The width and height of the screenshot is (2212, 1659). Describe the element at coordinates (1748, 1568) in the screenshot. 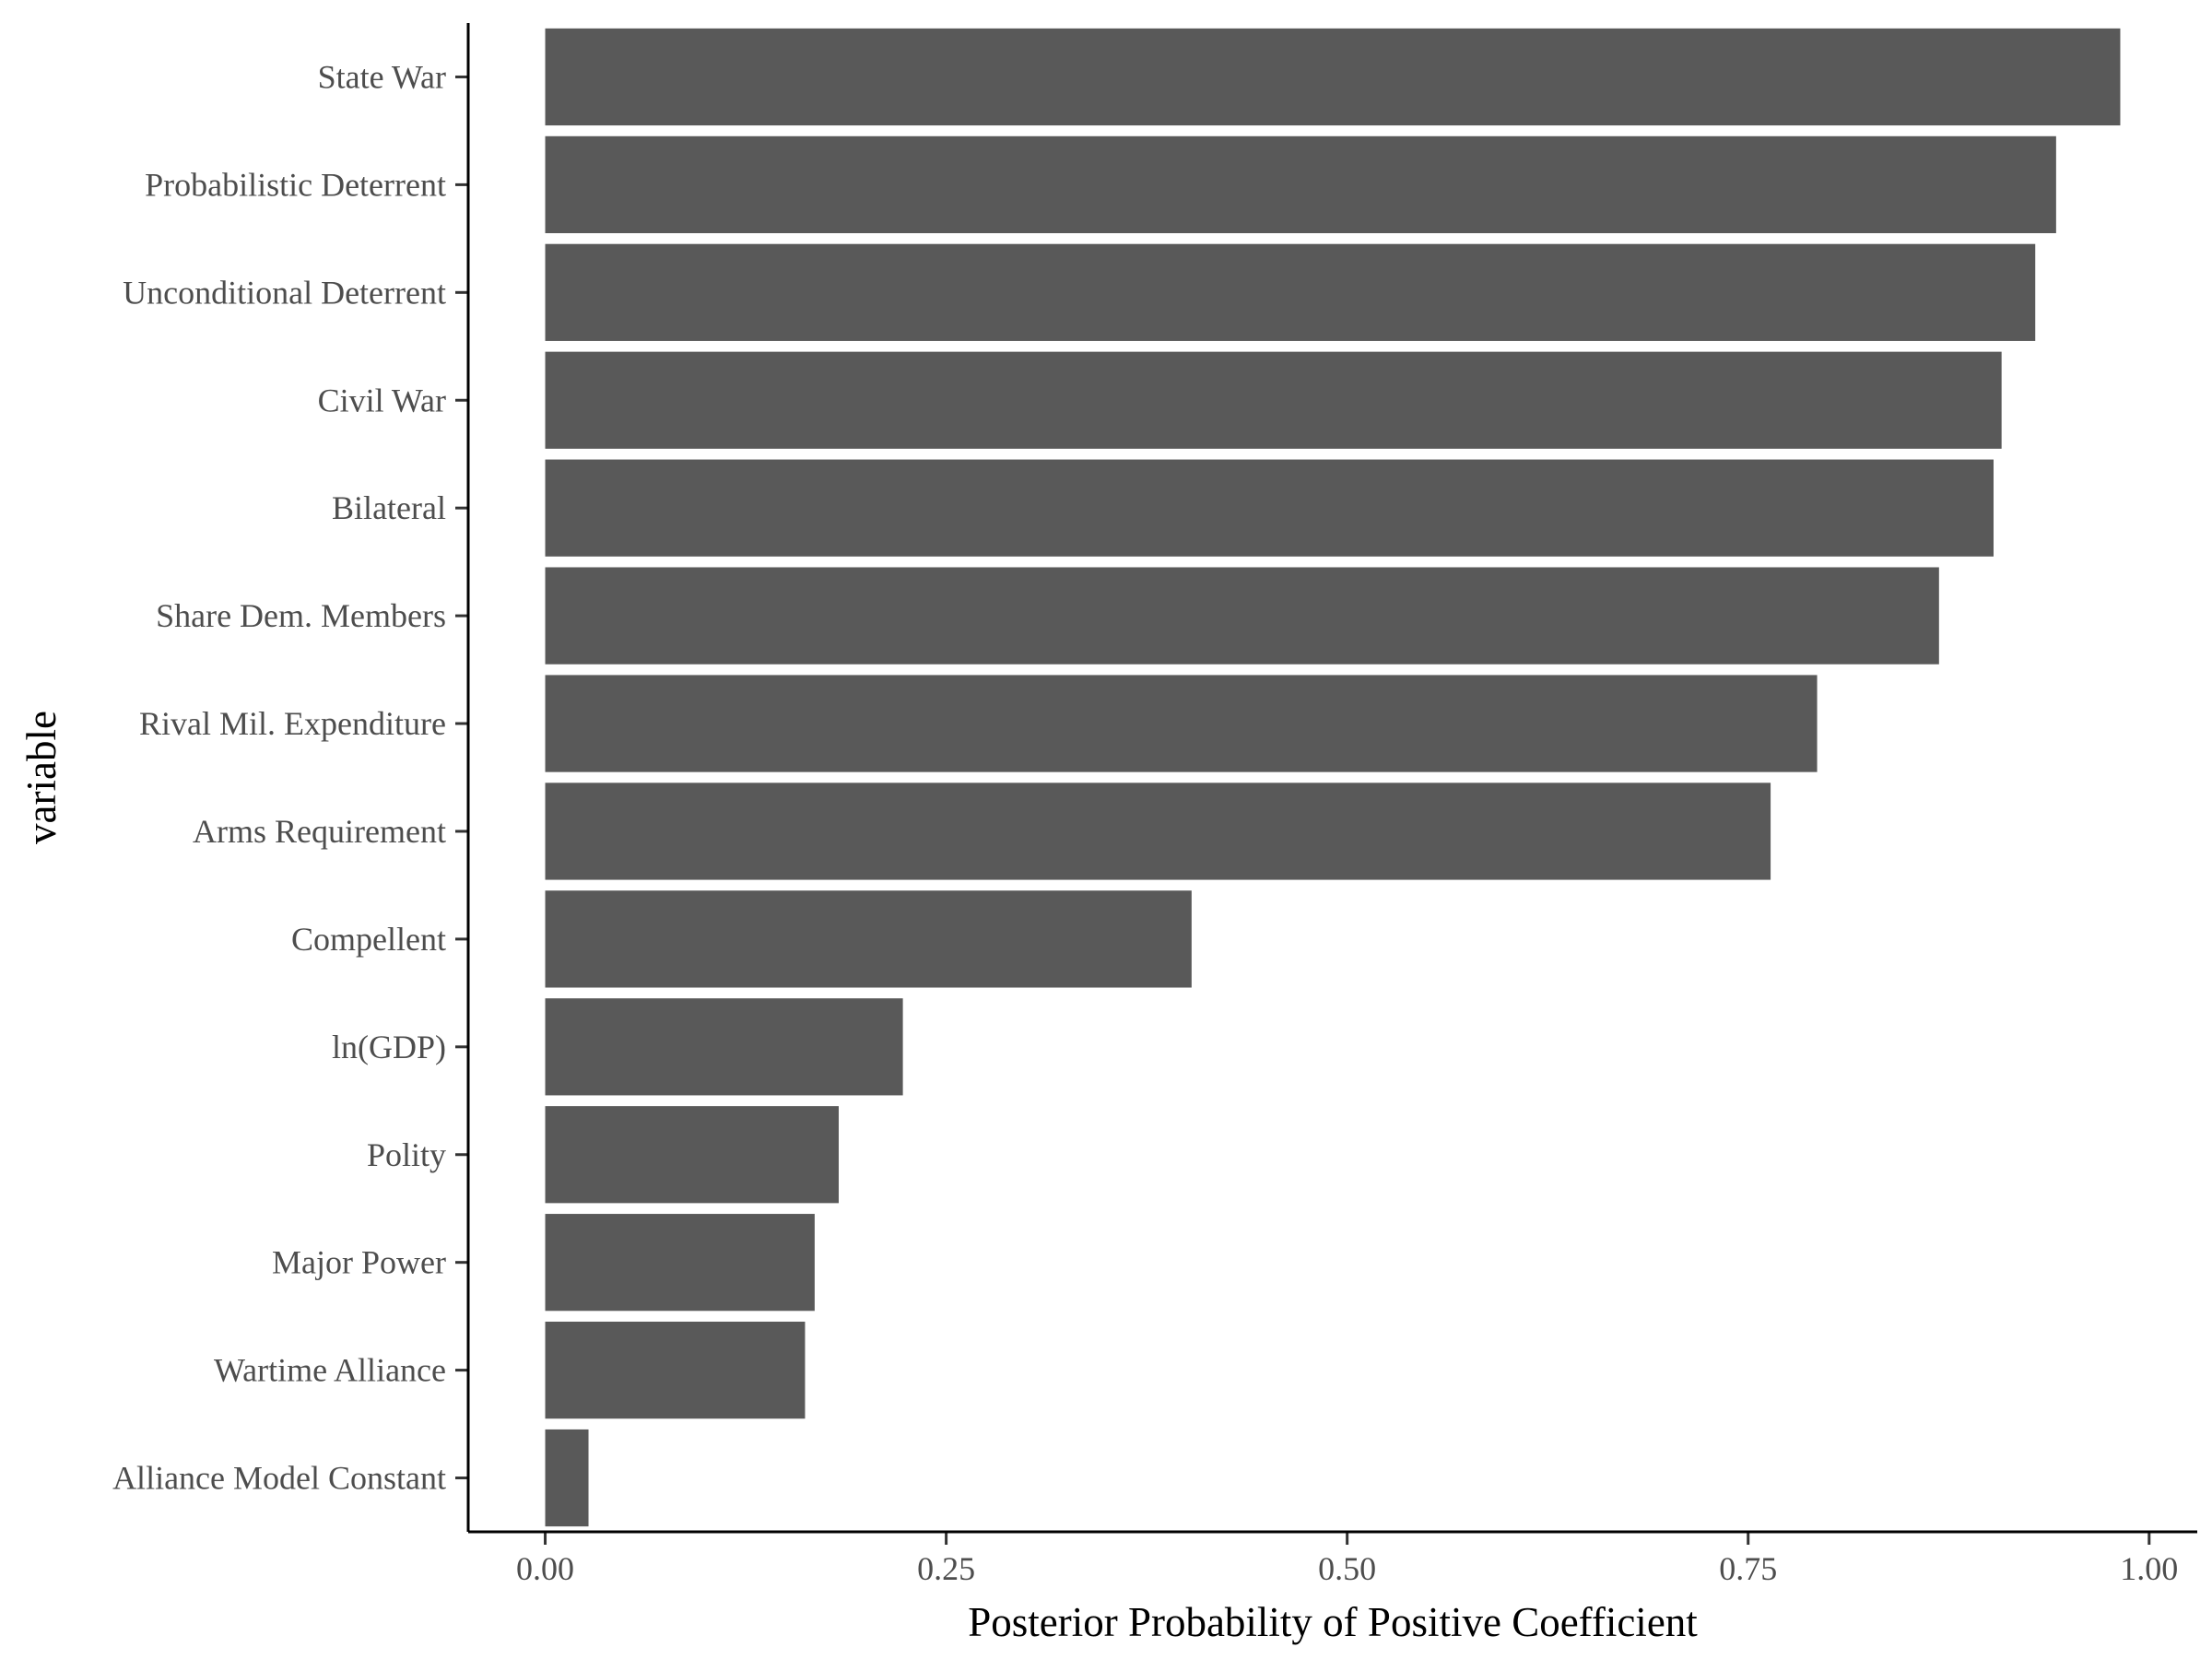

I see `x-tick-label: 0.75` at that location.